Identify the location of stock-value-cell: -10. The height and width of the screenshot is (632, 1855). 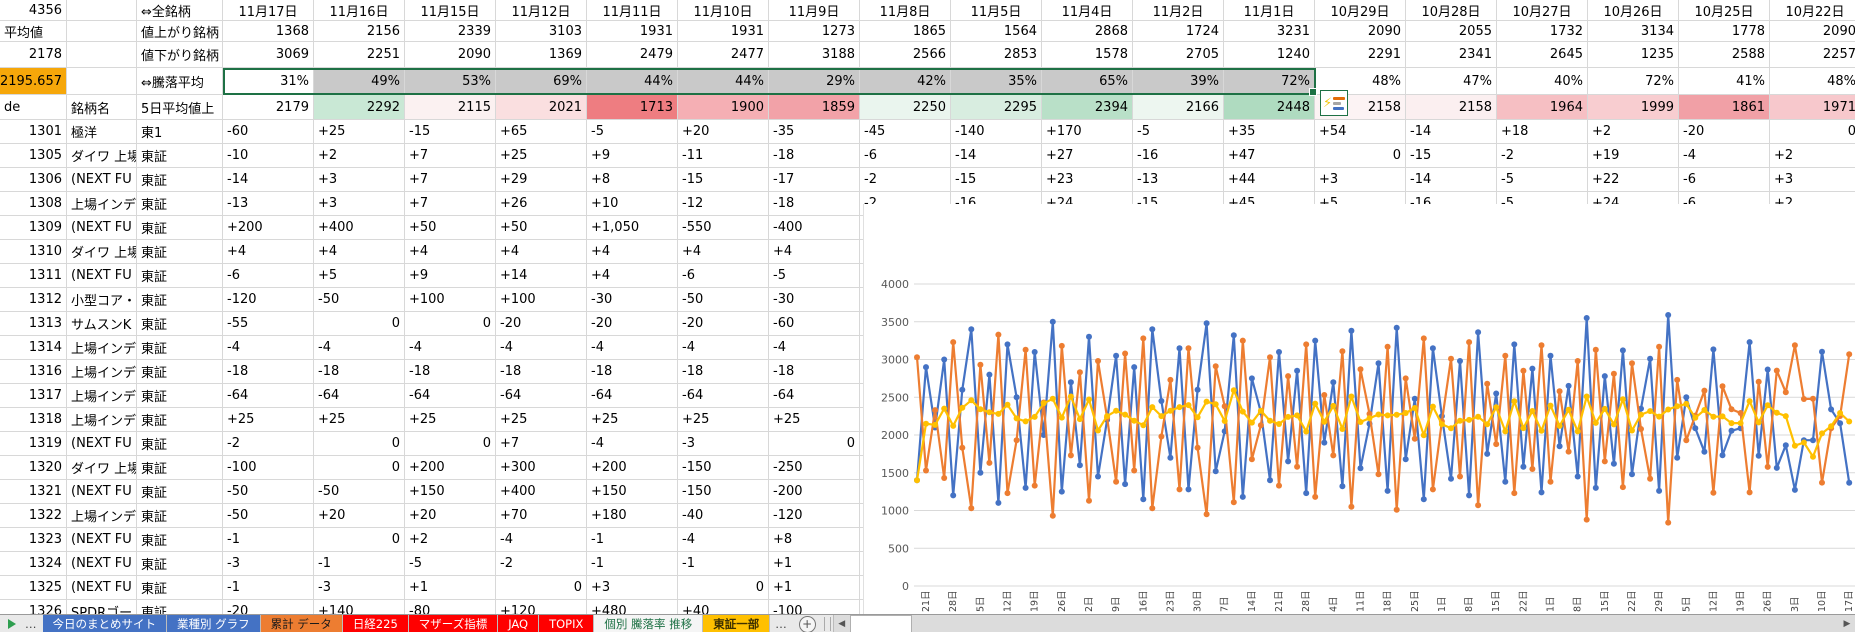
(268, 156).